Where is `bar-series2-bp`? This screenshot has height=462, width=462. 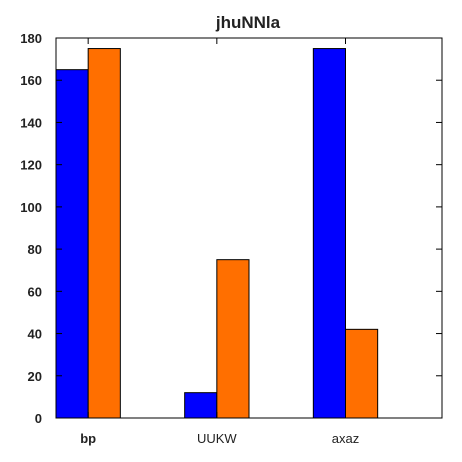 bar-series2-bp is located at coordinates (104, 233).